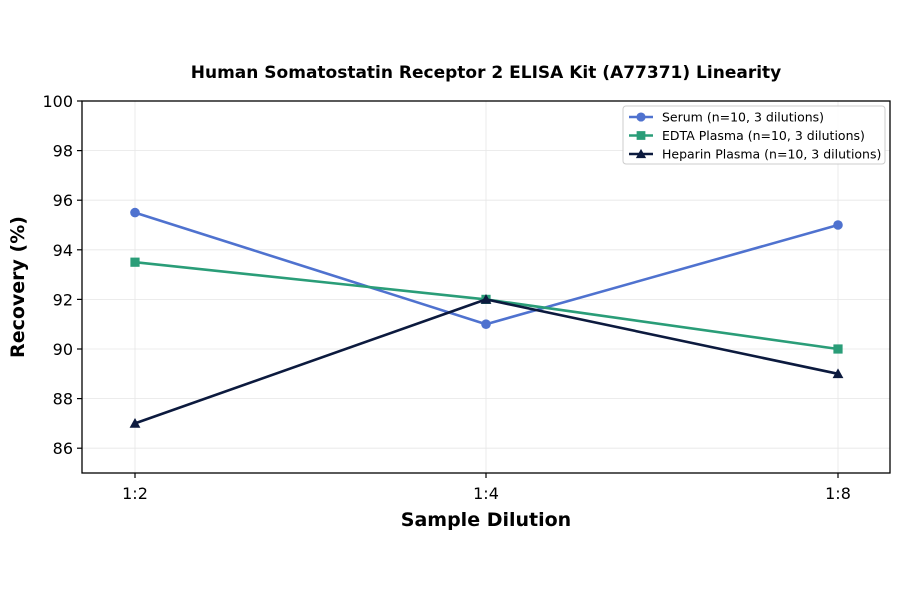  I want to click on legend-label: Serum (n=10, 3 dilutions), so click(743, 117).